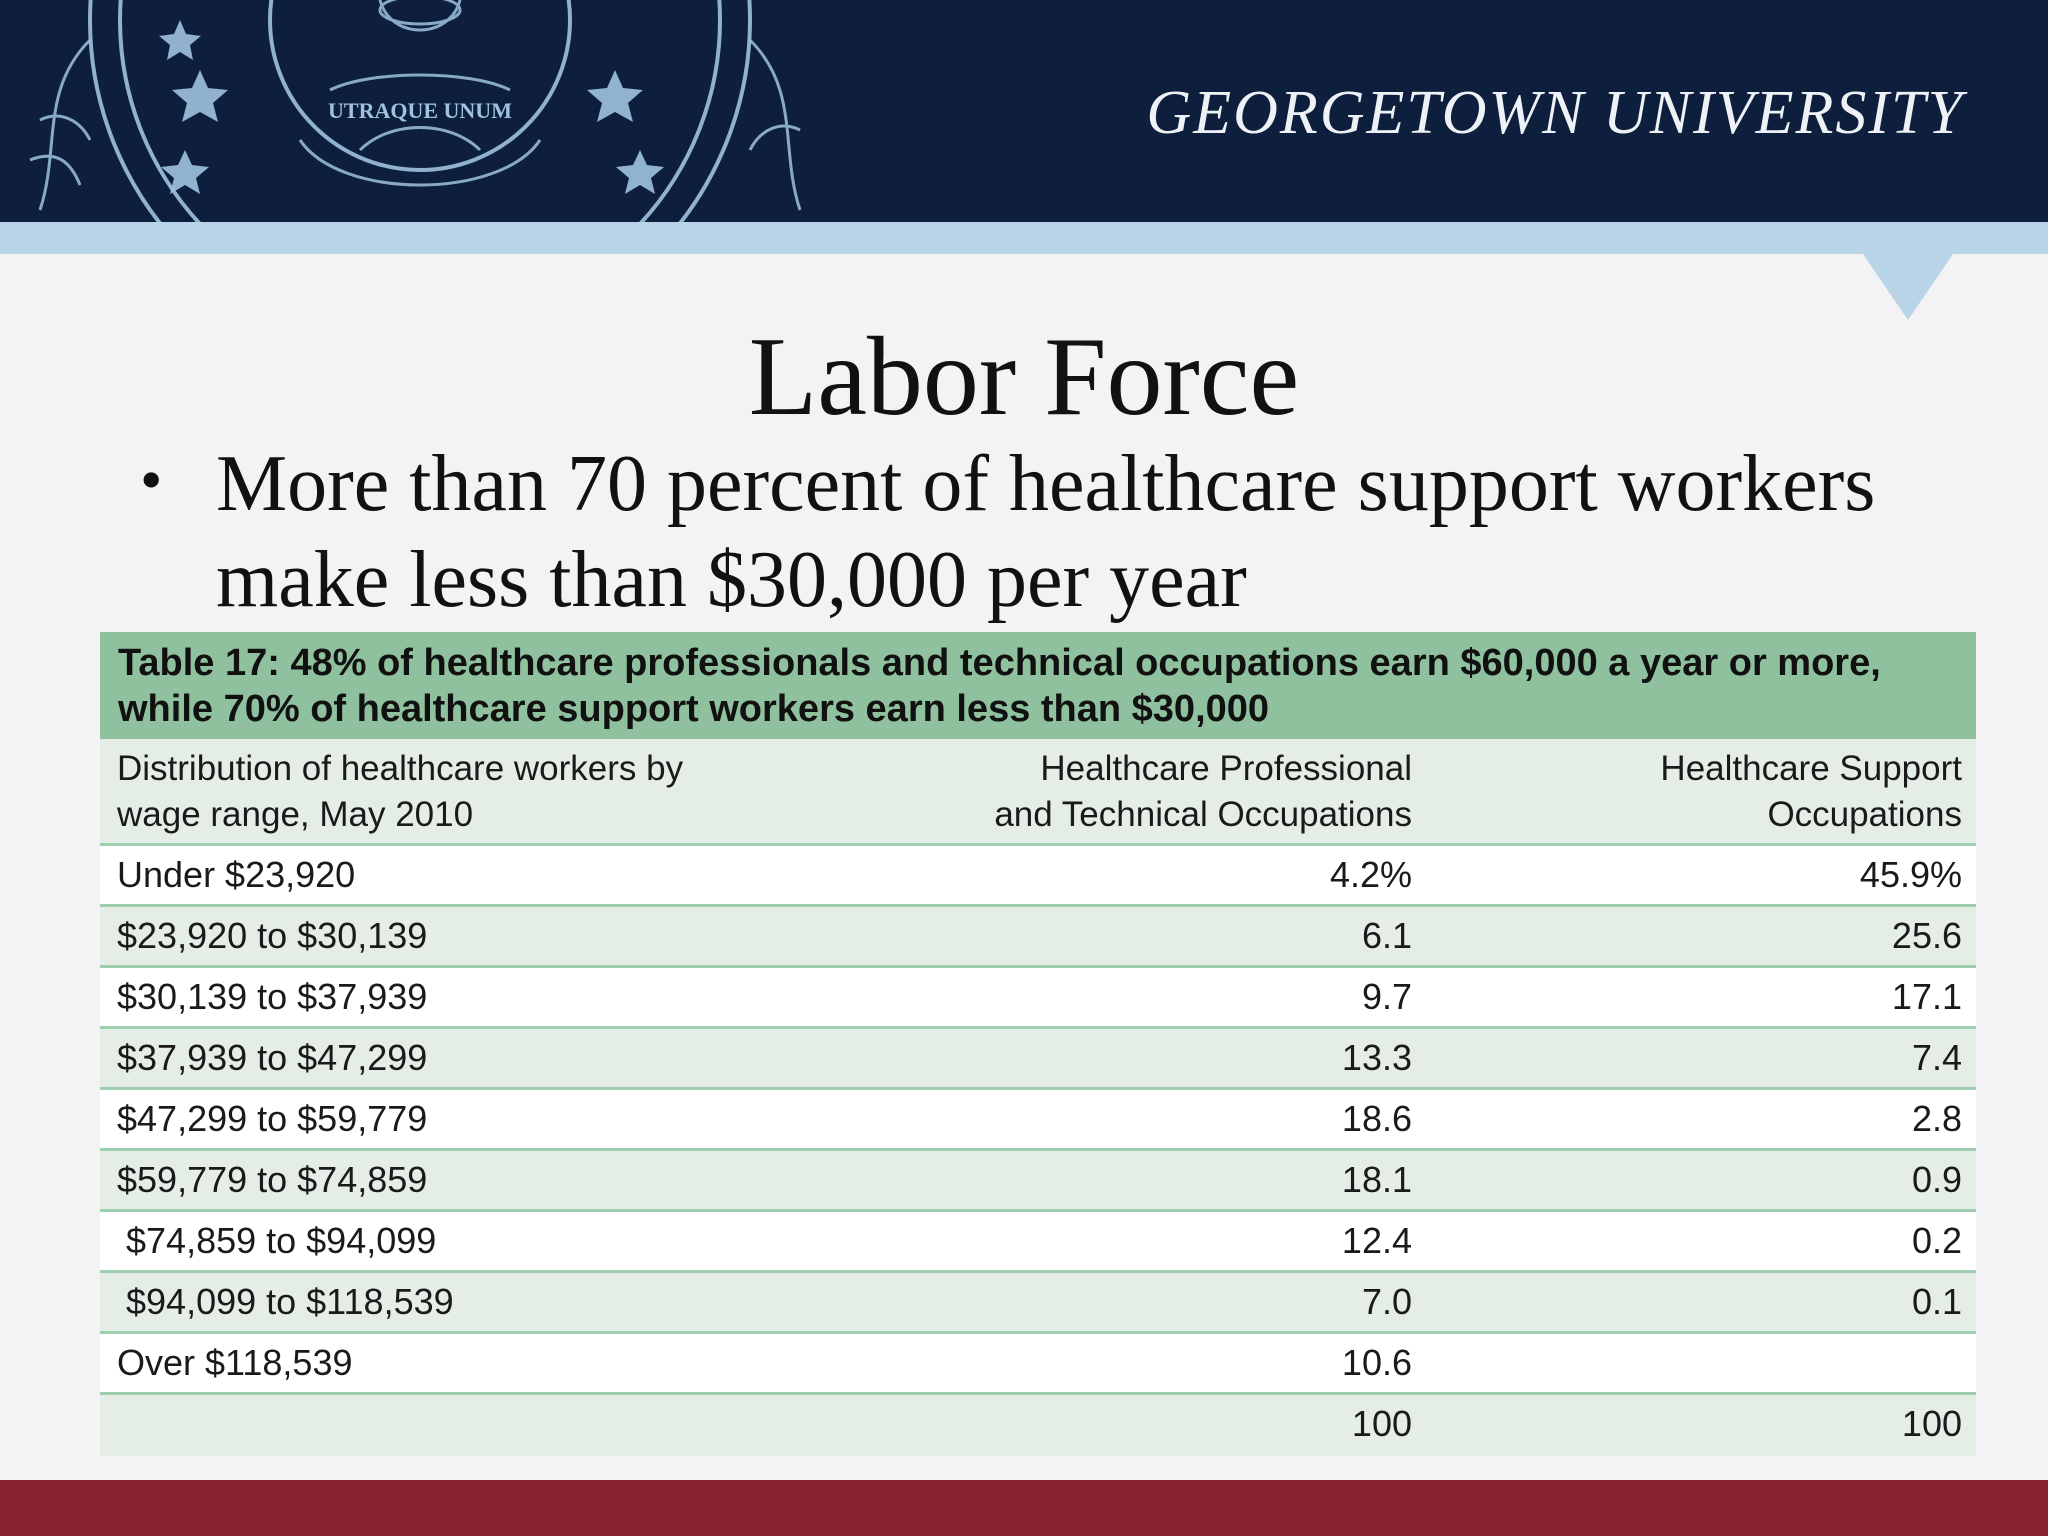 The height and width of the screenshot is (1536, 2048). I want to click on header-text: Distribution of healthcare workers by, so click(400, 768).